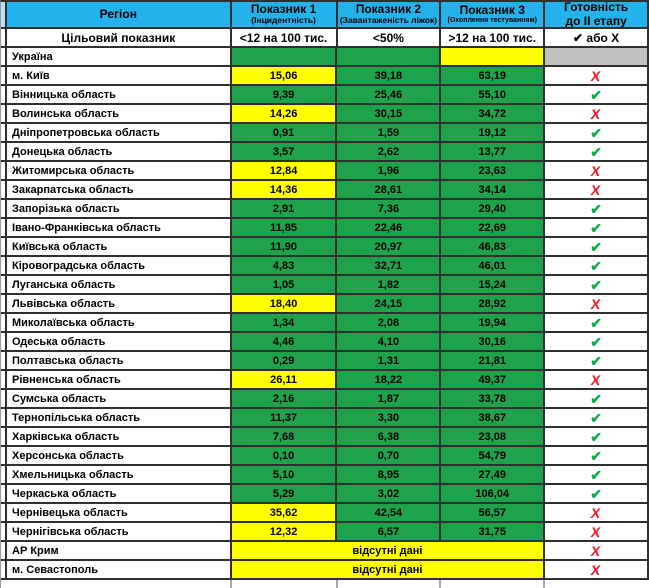 Image resolution: width=649 pixels, height=588 pixels. What do you see at coordinates (492, 246) in the screenshot?
I see `indicator3-cell-value: 46,83` at bounding box center [492, 246].